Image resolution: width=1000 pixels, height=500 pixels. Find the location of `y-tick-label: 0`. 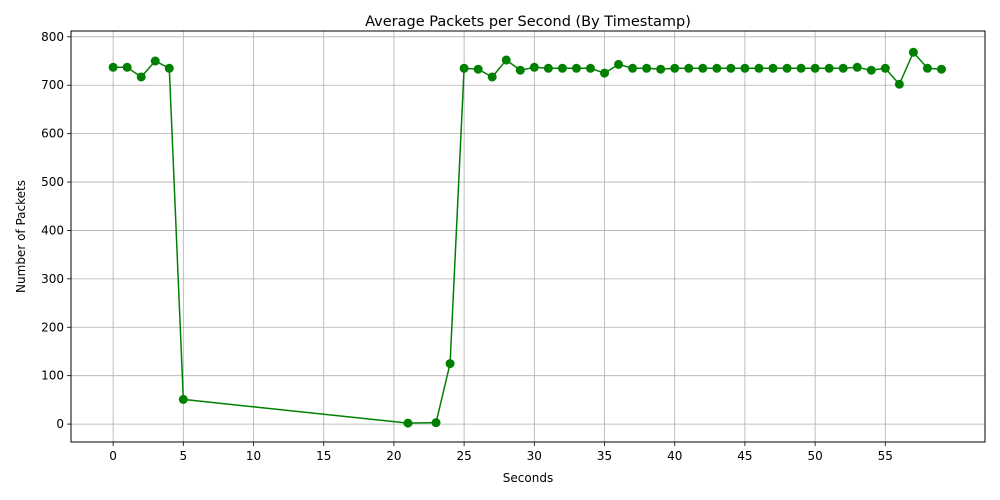

y-tick-label: 0 is located at coordinates (60, 424).